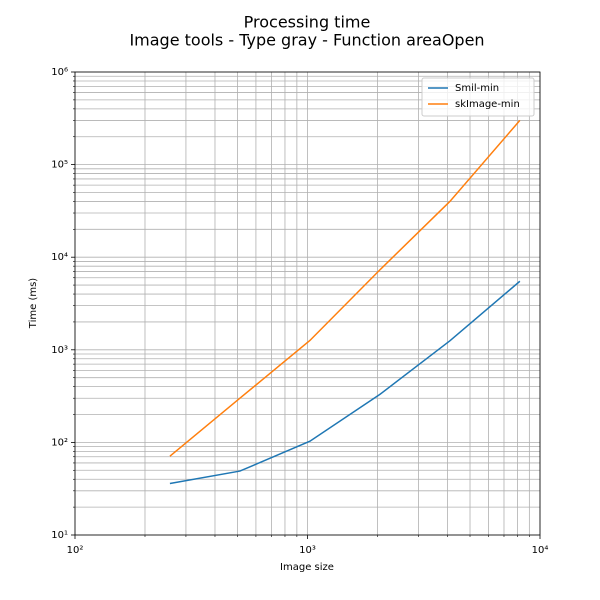 This screenshot has width=600, height=600. I want to click on x-tick-label: 10³, so click(307, 550).